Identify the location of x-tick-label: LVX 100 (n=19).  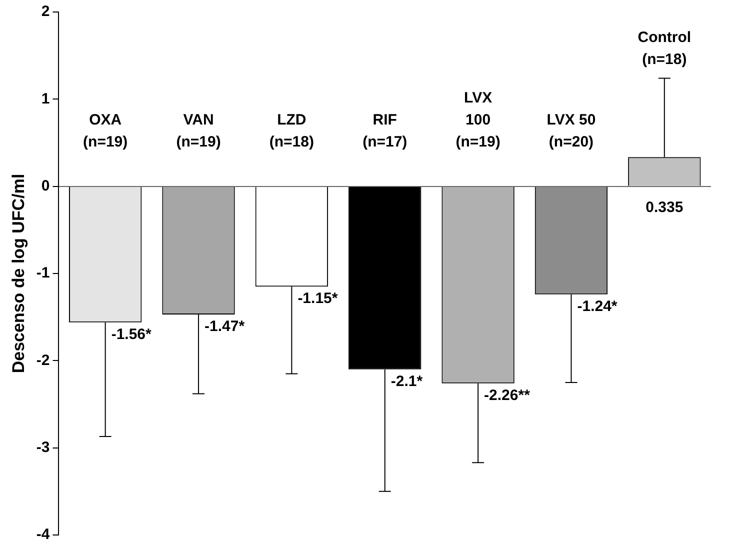
(478, 119).